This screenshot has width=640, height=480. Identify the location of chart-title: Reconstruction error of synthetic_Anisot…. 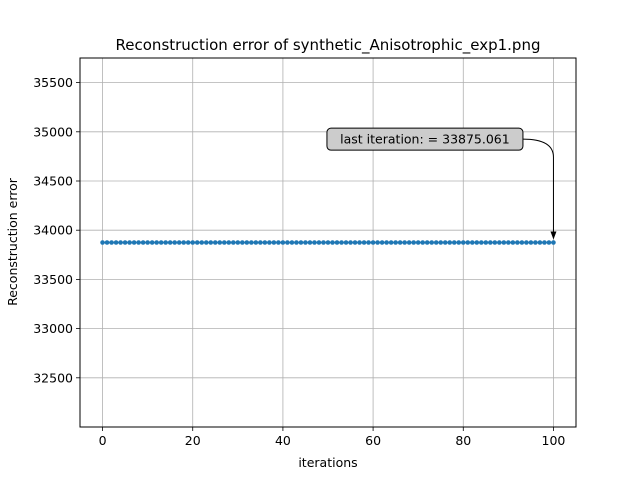
(328, 45).